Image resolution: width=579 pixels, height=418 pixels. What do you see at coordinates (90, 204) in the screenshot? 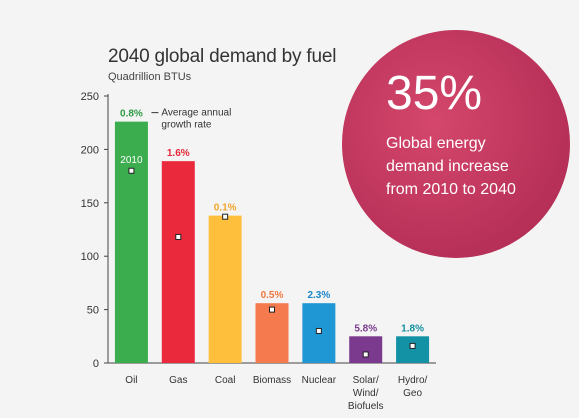
I see `y-tick-label: 150` at bounding box center [90, 204].